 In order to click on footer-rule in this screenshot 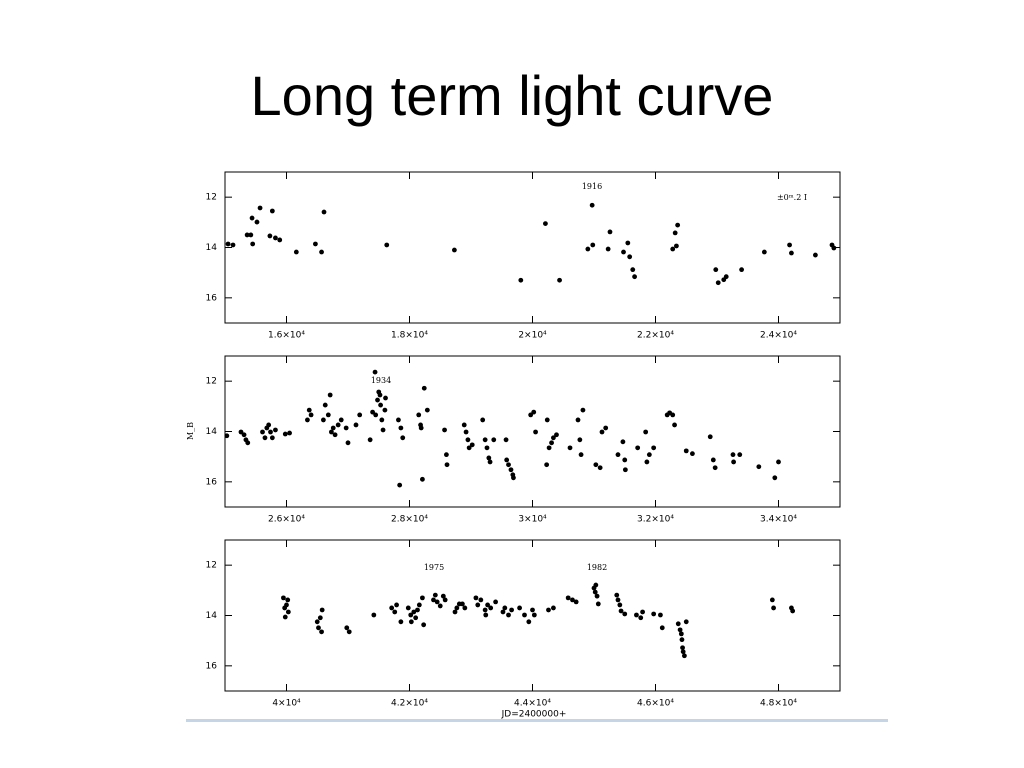, I will do `click(537, 720)`.